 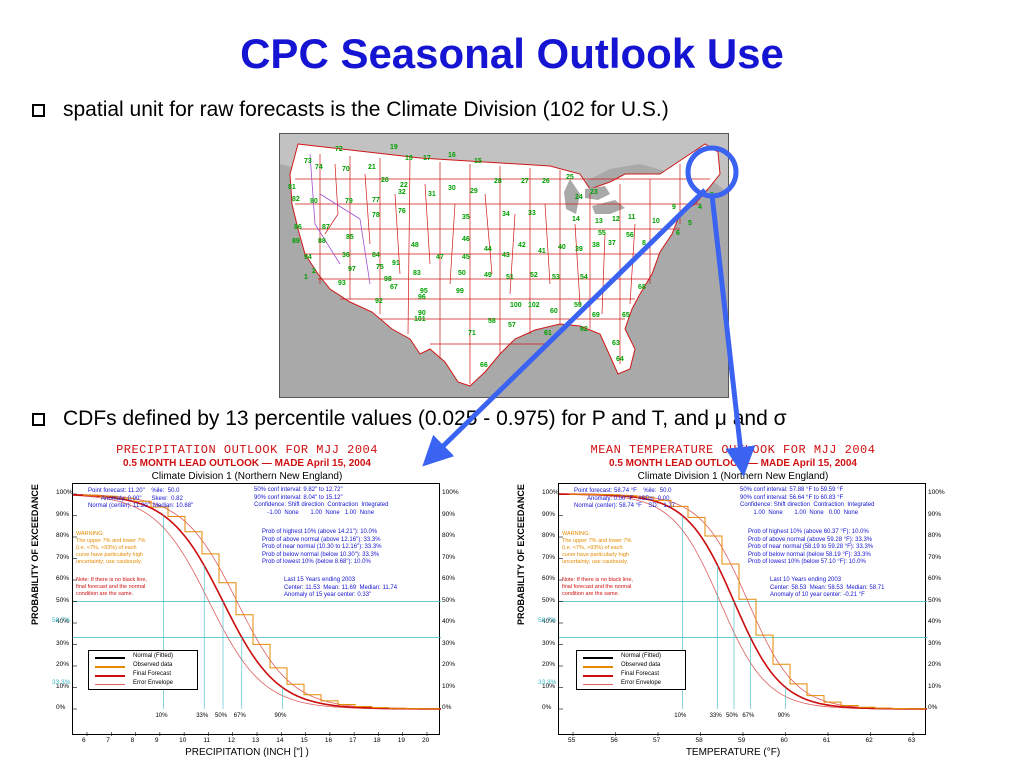 What do you see at coordinates (549, 621) in the screenshot?
I see `y-tick-label: 40%` at bounding box center [549, 621].